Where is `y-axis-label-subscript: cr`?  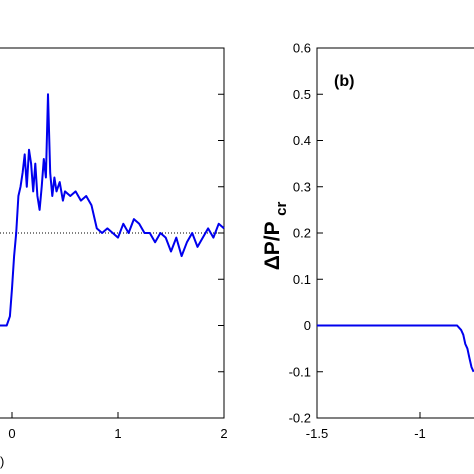 y-axis-label-subscript: cr is located at coordinates (281, 209).